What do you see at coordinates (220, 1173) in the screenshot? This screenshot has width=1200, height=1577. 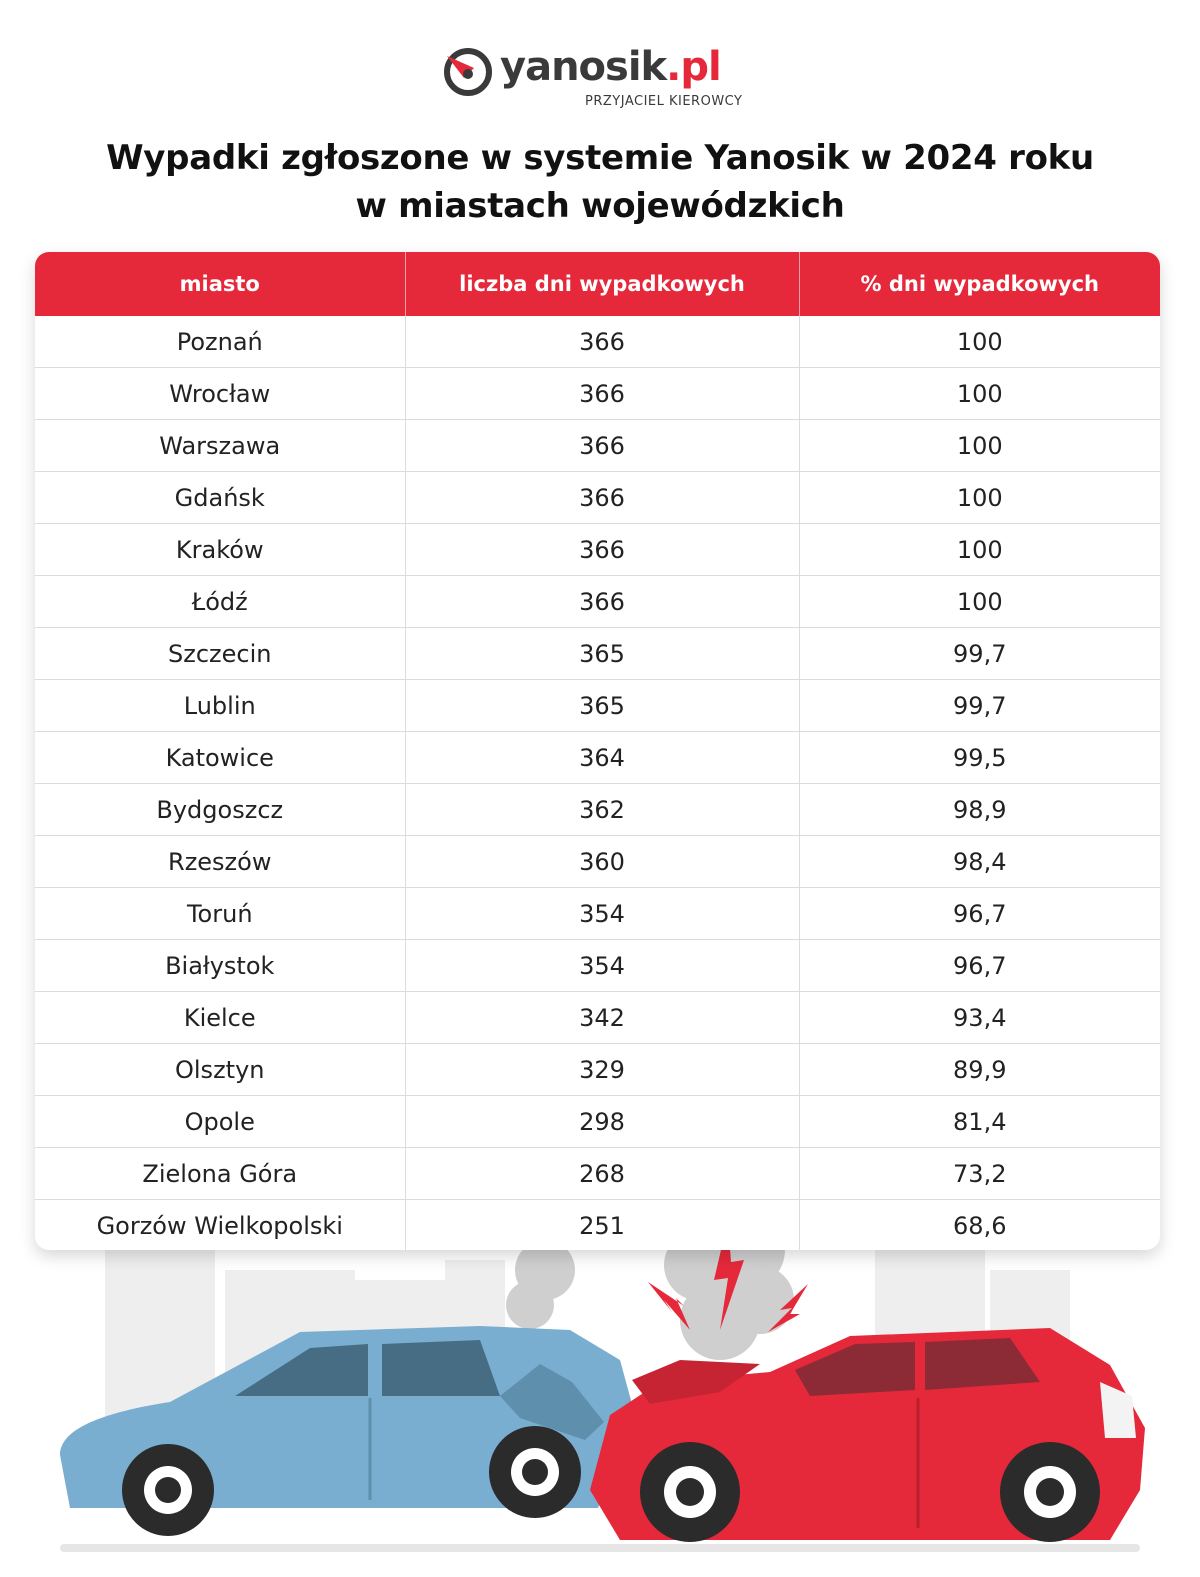 I see `cell-city: Zielona Góra` at bounding box center [220, 1173].